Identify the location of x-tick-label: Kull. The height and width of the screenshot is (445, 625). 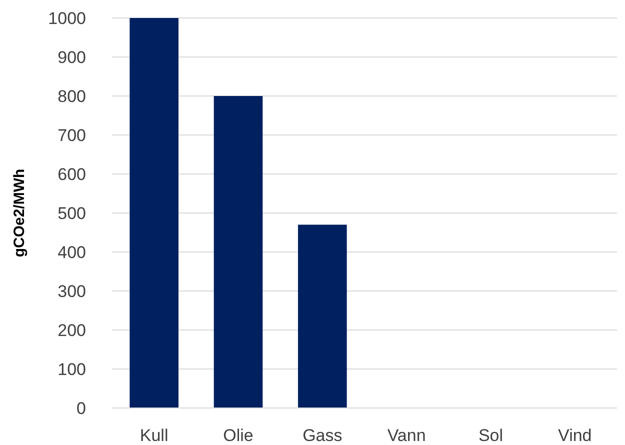
(154, 435).